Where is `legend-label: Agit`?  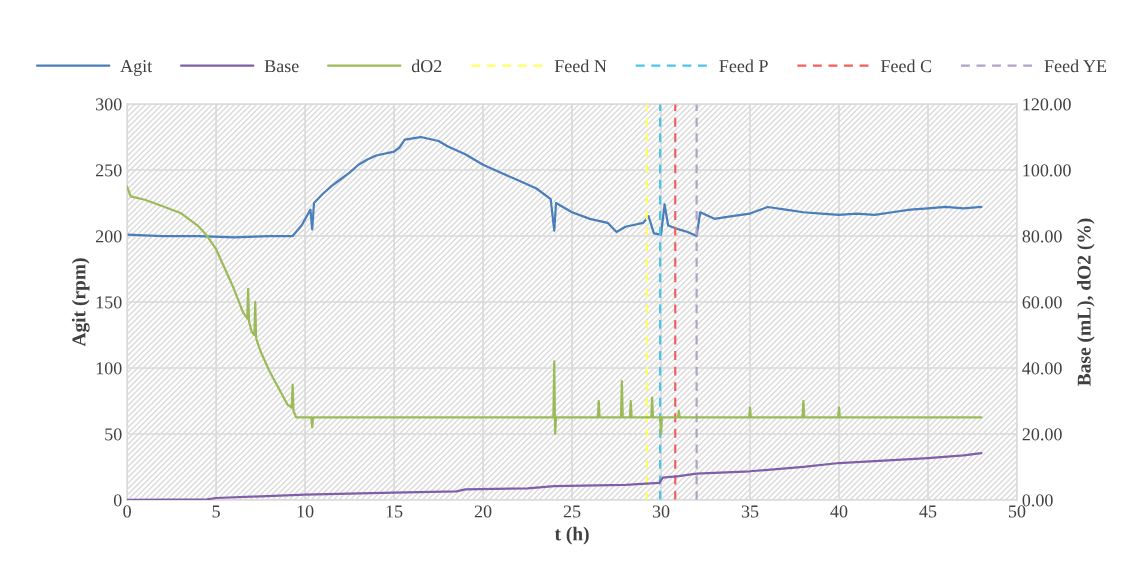 legend-label: Agit is located at coordinates (136, 68).